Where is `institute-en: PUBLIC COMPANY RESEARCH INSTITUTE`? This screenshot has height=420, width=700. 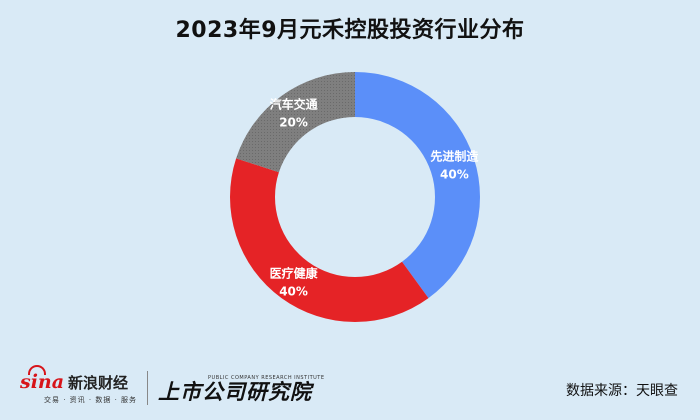
institute-en: PUBLIC COMPANY RESEARCH INSTITUTE is located at coordinates (266, 377).